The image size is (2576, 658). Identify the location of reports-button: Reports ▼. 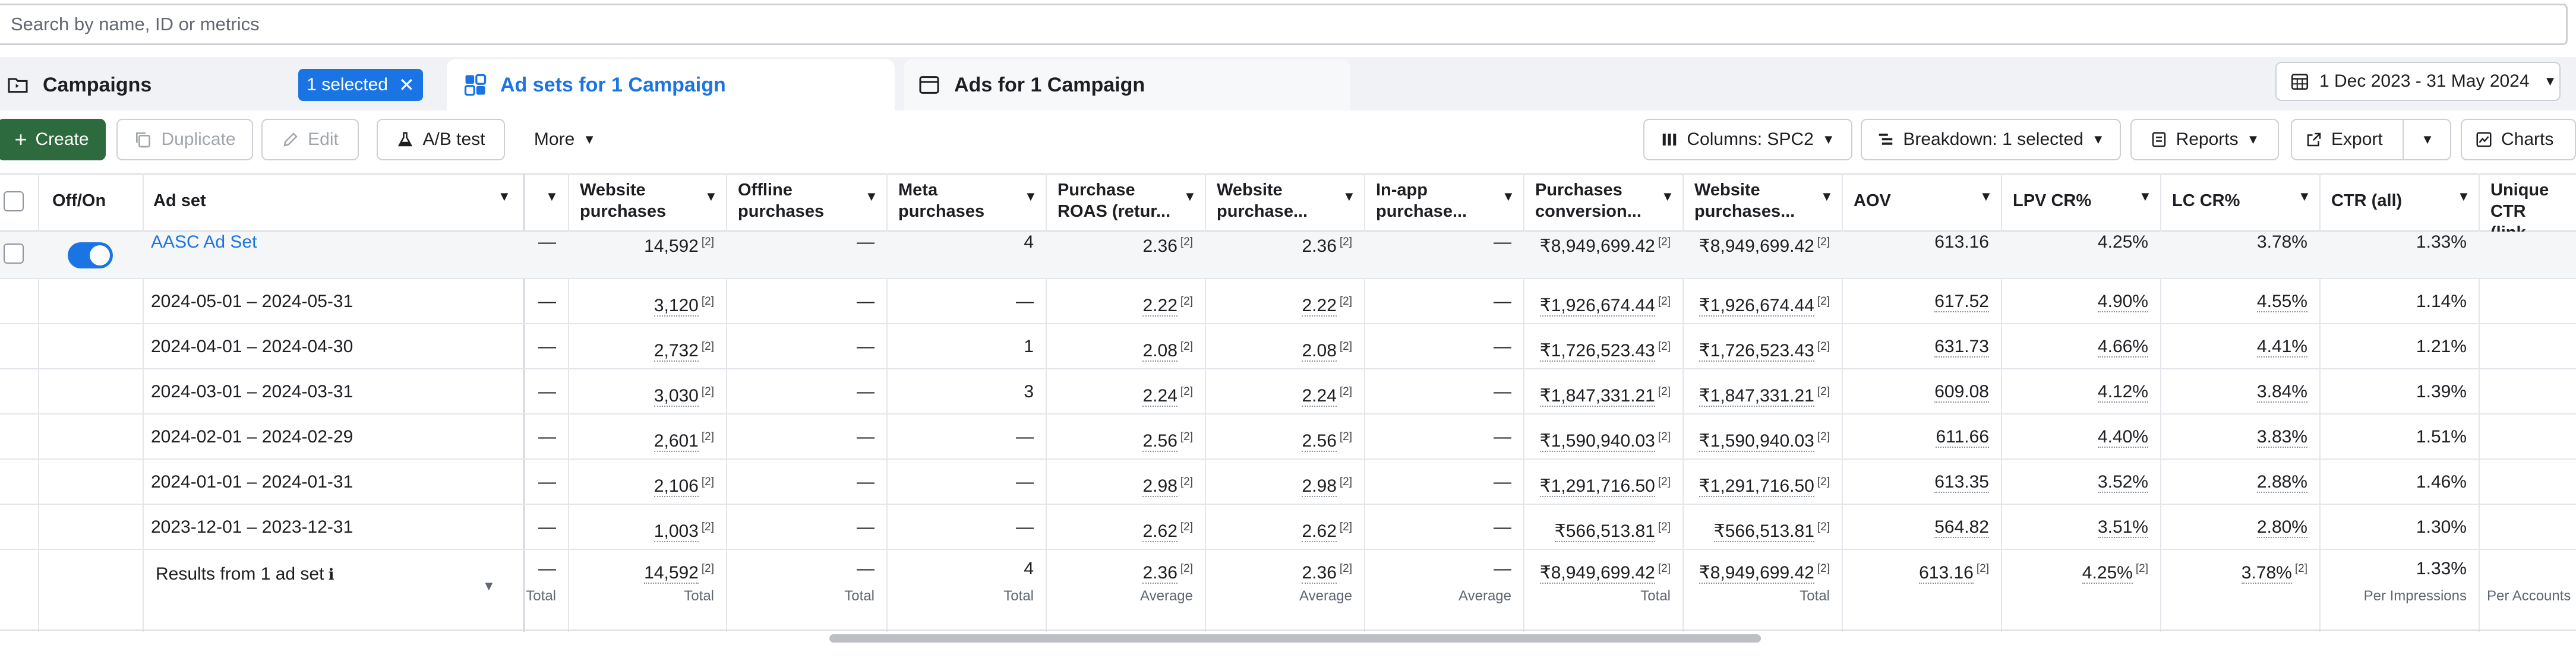
(2204, 139).